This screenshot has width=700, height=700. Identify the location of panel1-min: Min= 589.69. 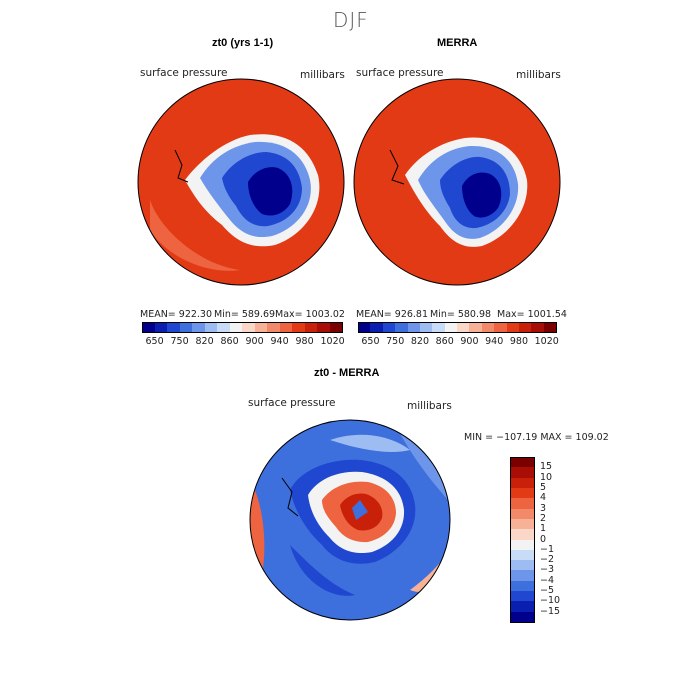
(245, 314).